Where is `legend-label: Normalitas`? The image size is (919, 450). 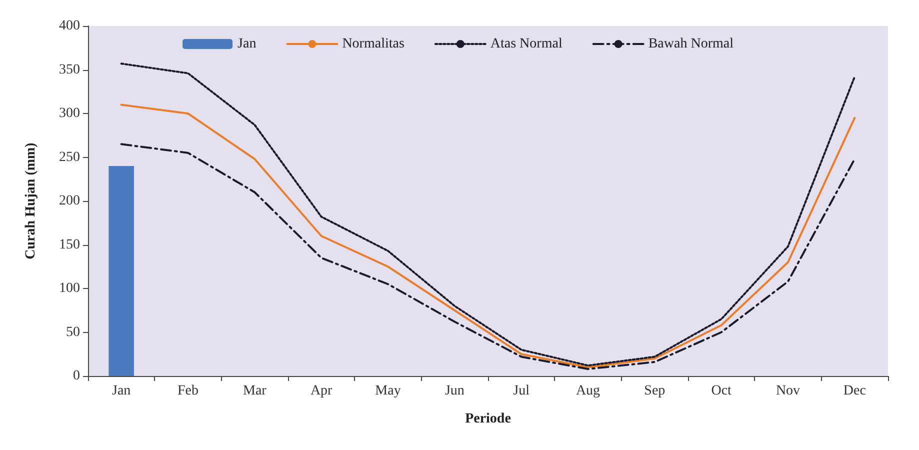
legend-label: Normalitas is located at coordinates (373, 44).